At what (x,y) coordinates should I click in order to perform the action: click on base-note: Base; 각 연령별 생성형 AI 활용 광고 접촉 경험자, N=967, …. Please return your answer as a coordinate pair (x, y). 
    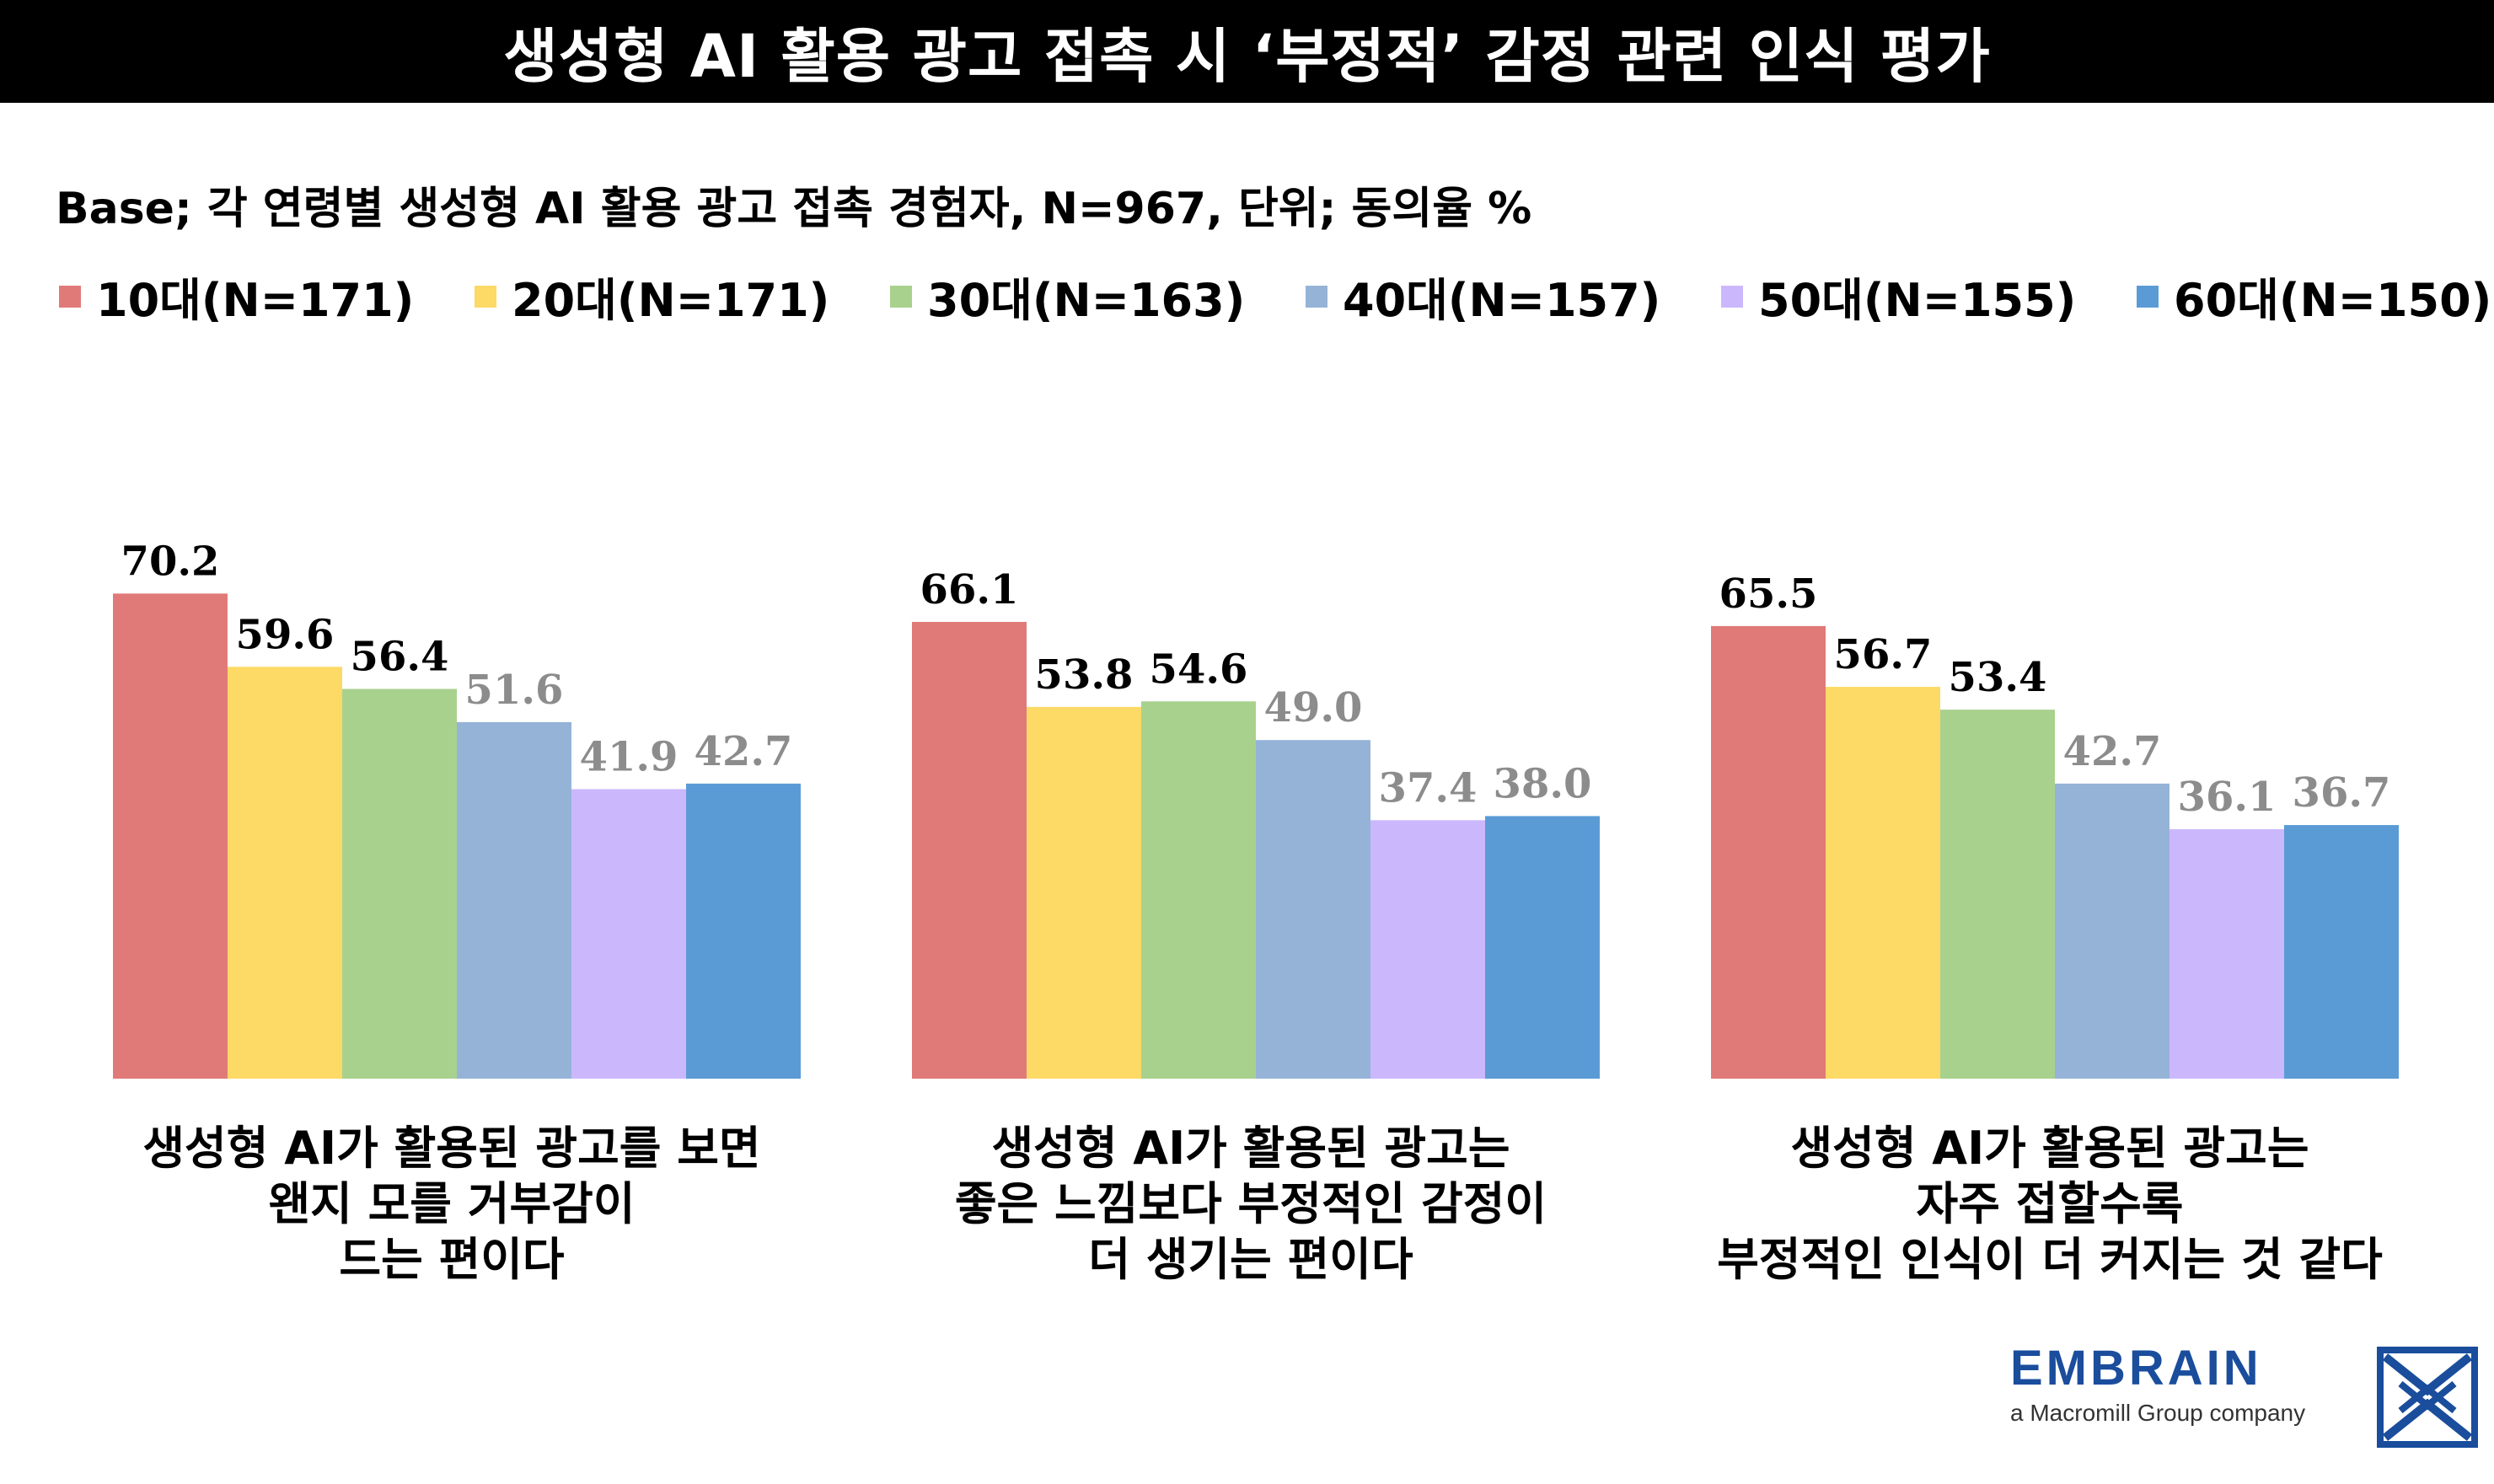
    Looking at the image, I should click on (794, 209).